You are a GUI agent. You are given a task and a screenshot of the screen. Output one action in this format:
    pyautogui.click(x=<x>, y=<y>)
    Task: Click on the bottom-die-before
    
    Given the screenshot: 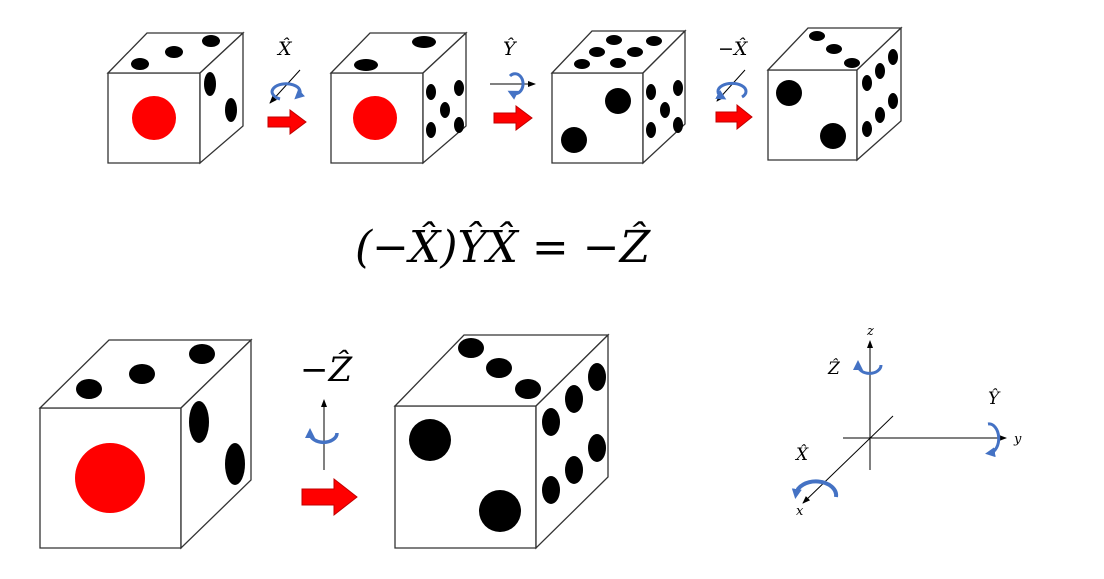 What is the action you would take?
    pyautogui.click(x=145, y=444)
    